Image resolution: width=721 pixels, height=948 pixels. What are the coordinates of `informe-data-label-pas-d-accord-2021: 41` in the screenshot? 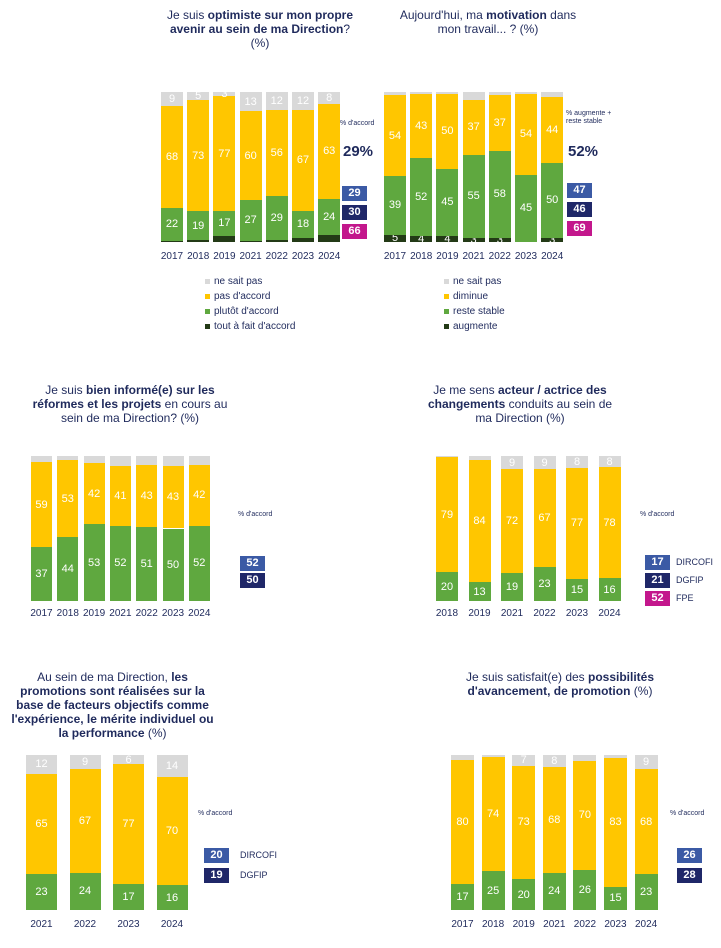 It's located at (120, 495).